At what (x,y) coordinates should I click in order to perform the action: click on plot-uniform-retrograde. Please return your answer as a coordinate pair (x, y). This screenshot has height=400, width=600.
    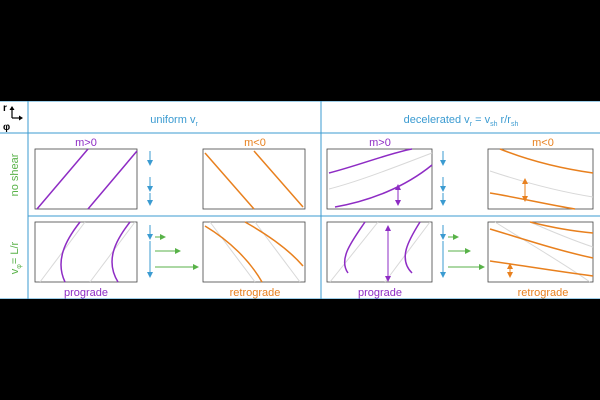
    Looking at the image, I should click on (254, 252).